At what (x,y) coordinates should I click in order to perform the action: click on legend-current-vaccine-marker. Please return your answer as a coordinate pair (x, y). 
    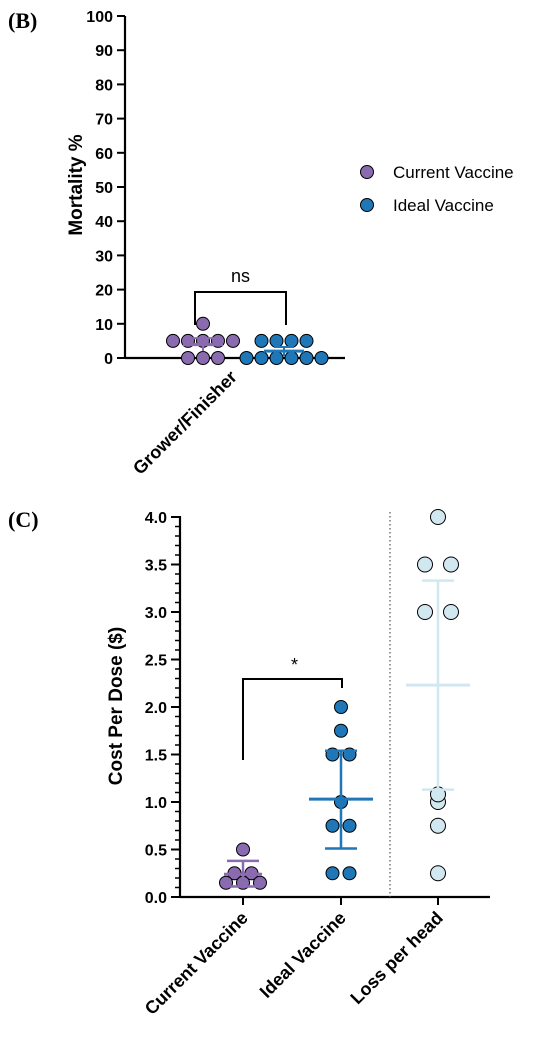
    Looking at the image, I should click on (367, 172).